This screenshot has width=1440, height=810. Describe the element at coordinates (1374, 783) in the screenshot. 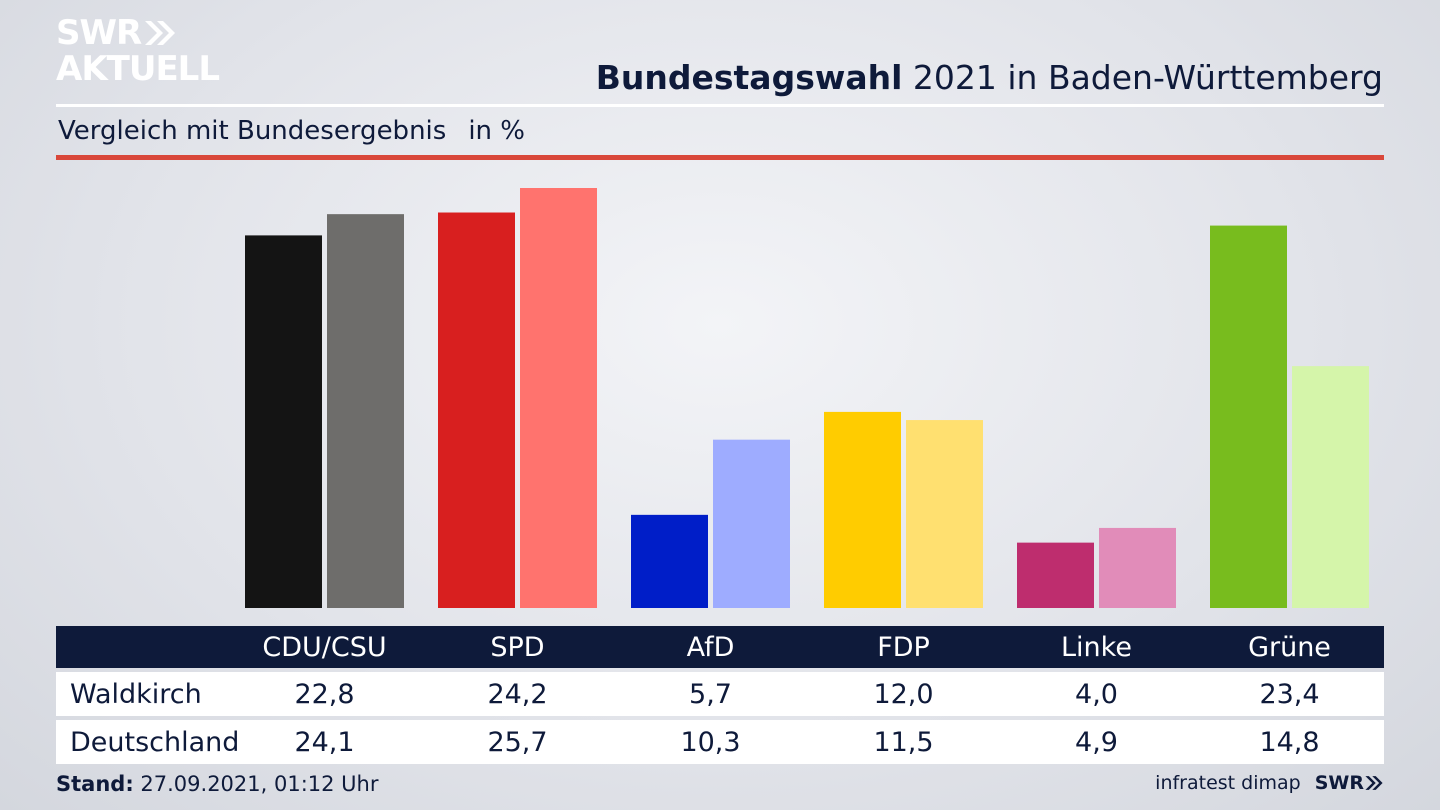

I see `footer-chevron-icon` at that location.